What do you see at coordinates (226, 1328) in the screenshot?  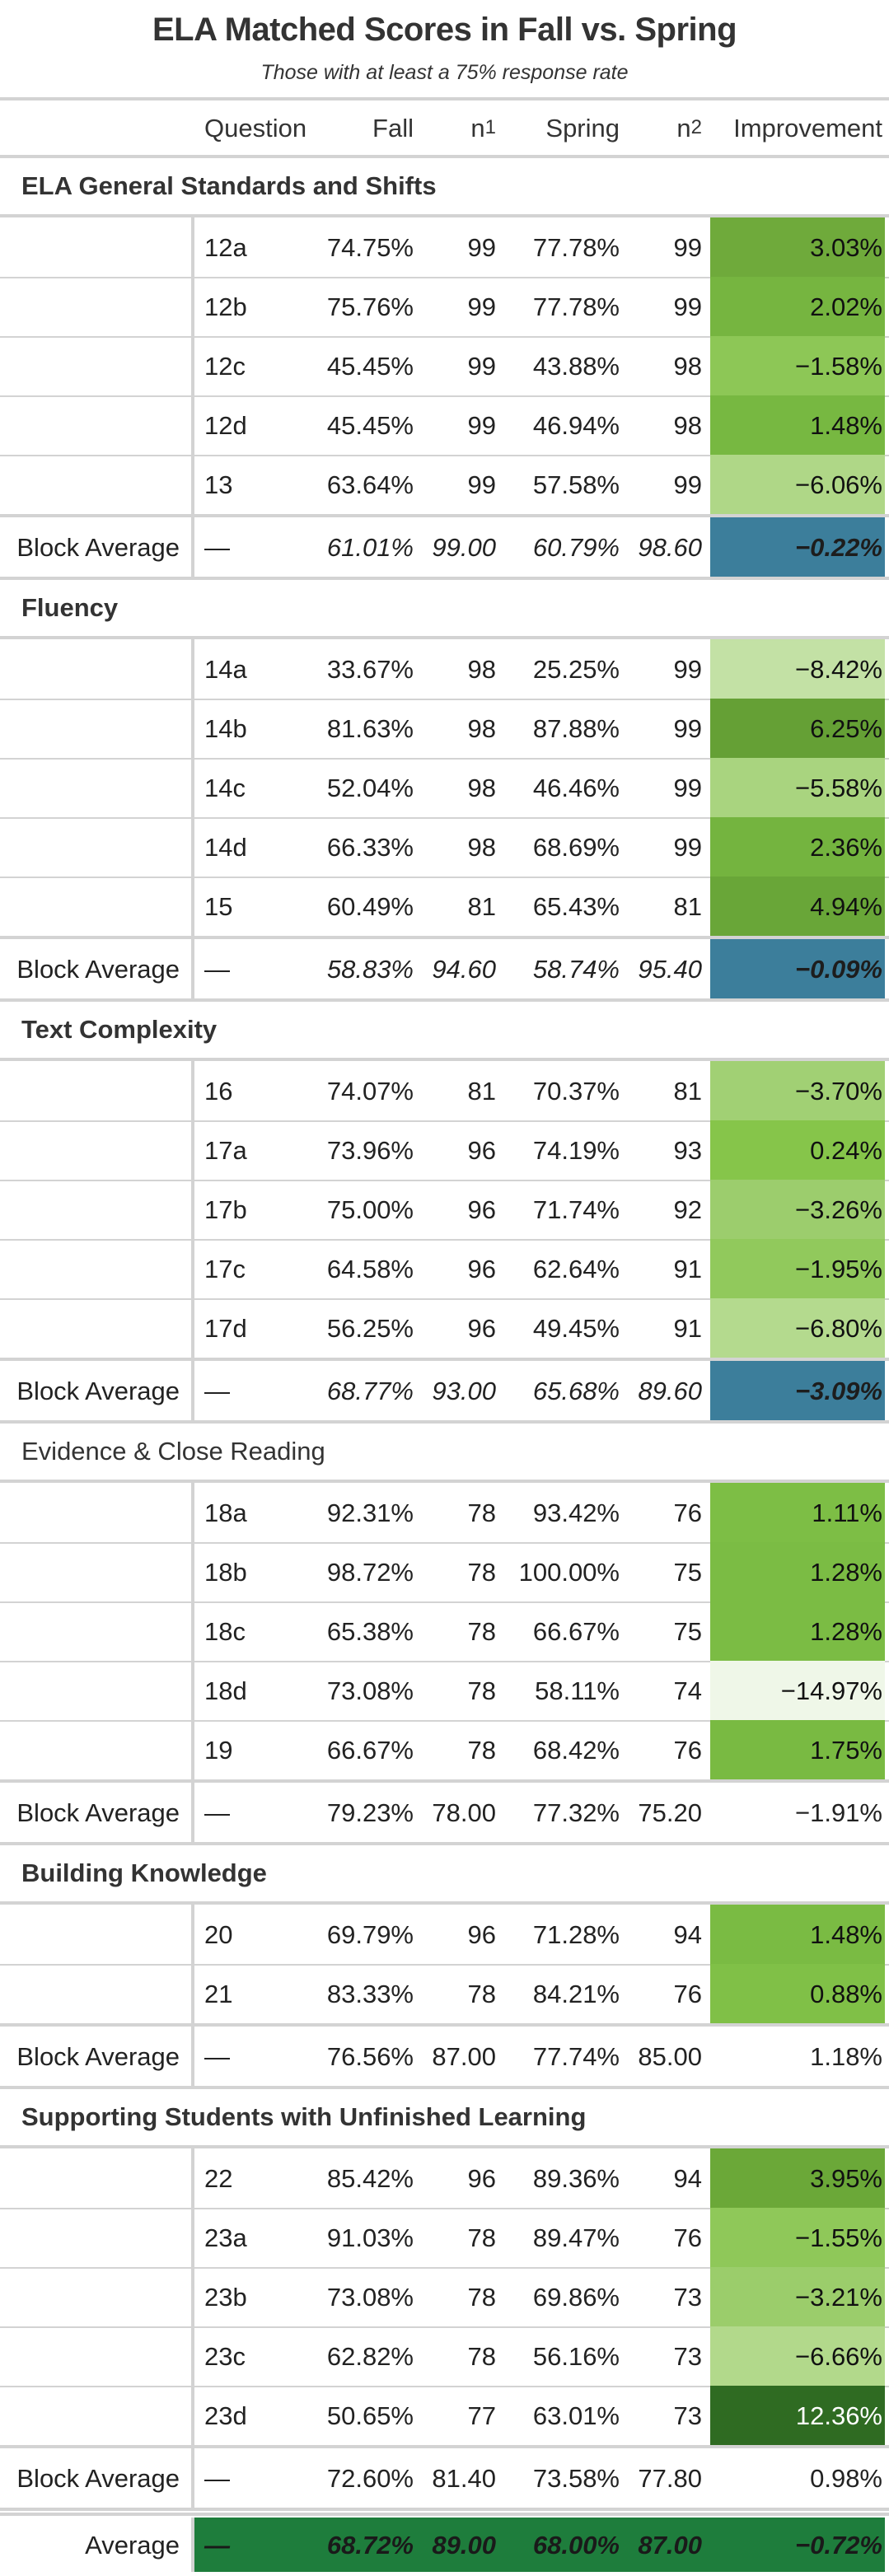 I see `question-cell: 17d` at bounding box center [226, 1328].